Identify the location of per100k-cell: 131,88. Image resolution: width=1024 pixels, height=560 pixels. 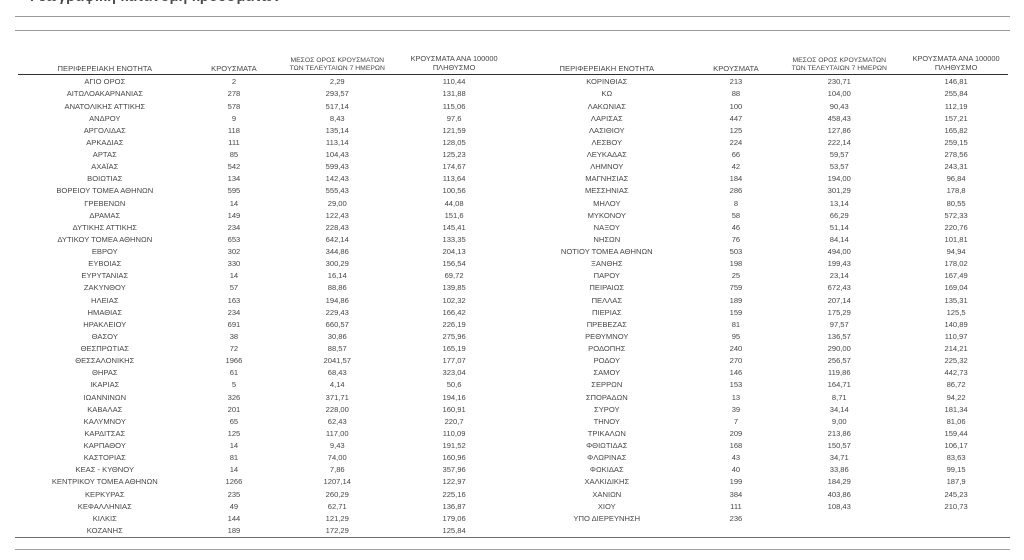
(454, 94).